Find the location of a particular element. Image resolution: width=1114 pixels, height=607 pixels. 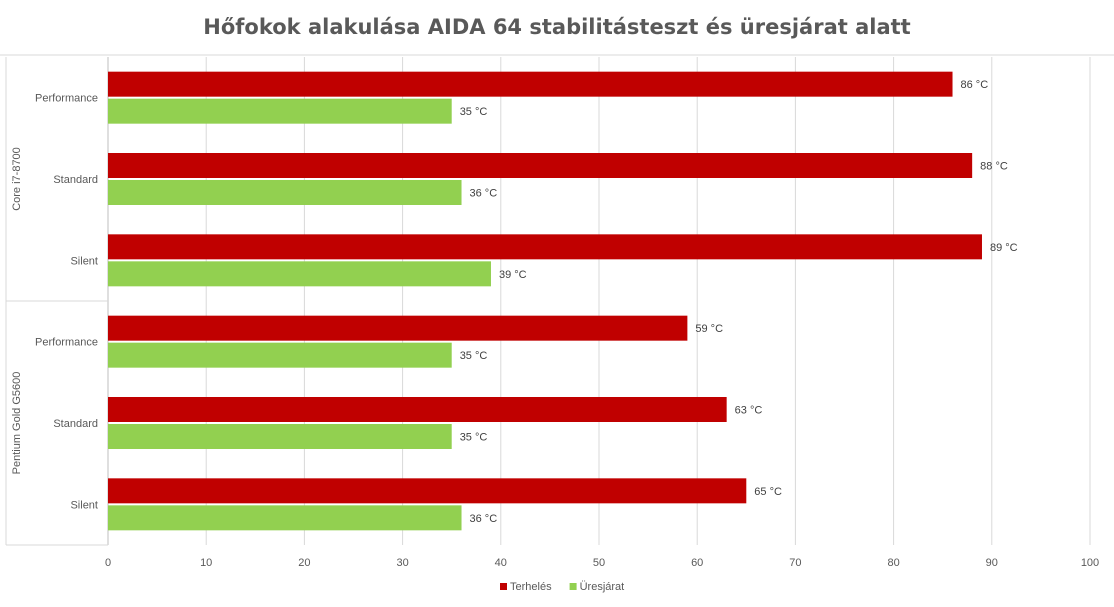

group-label: Core i7-8700 is located at coordinates (17, 179).